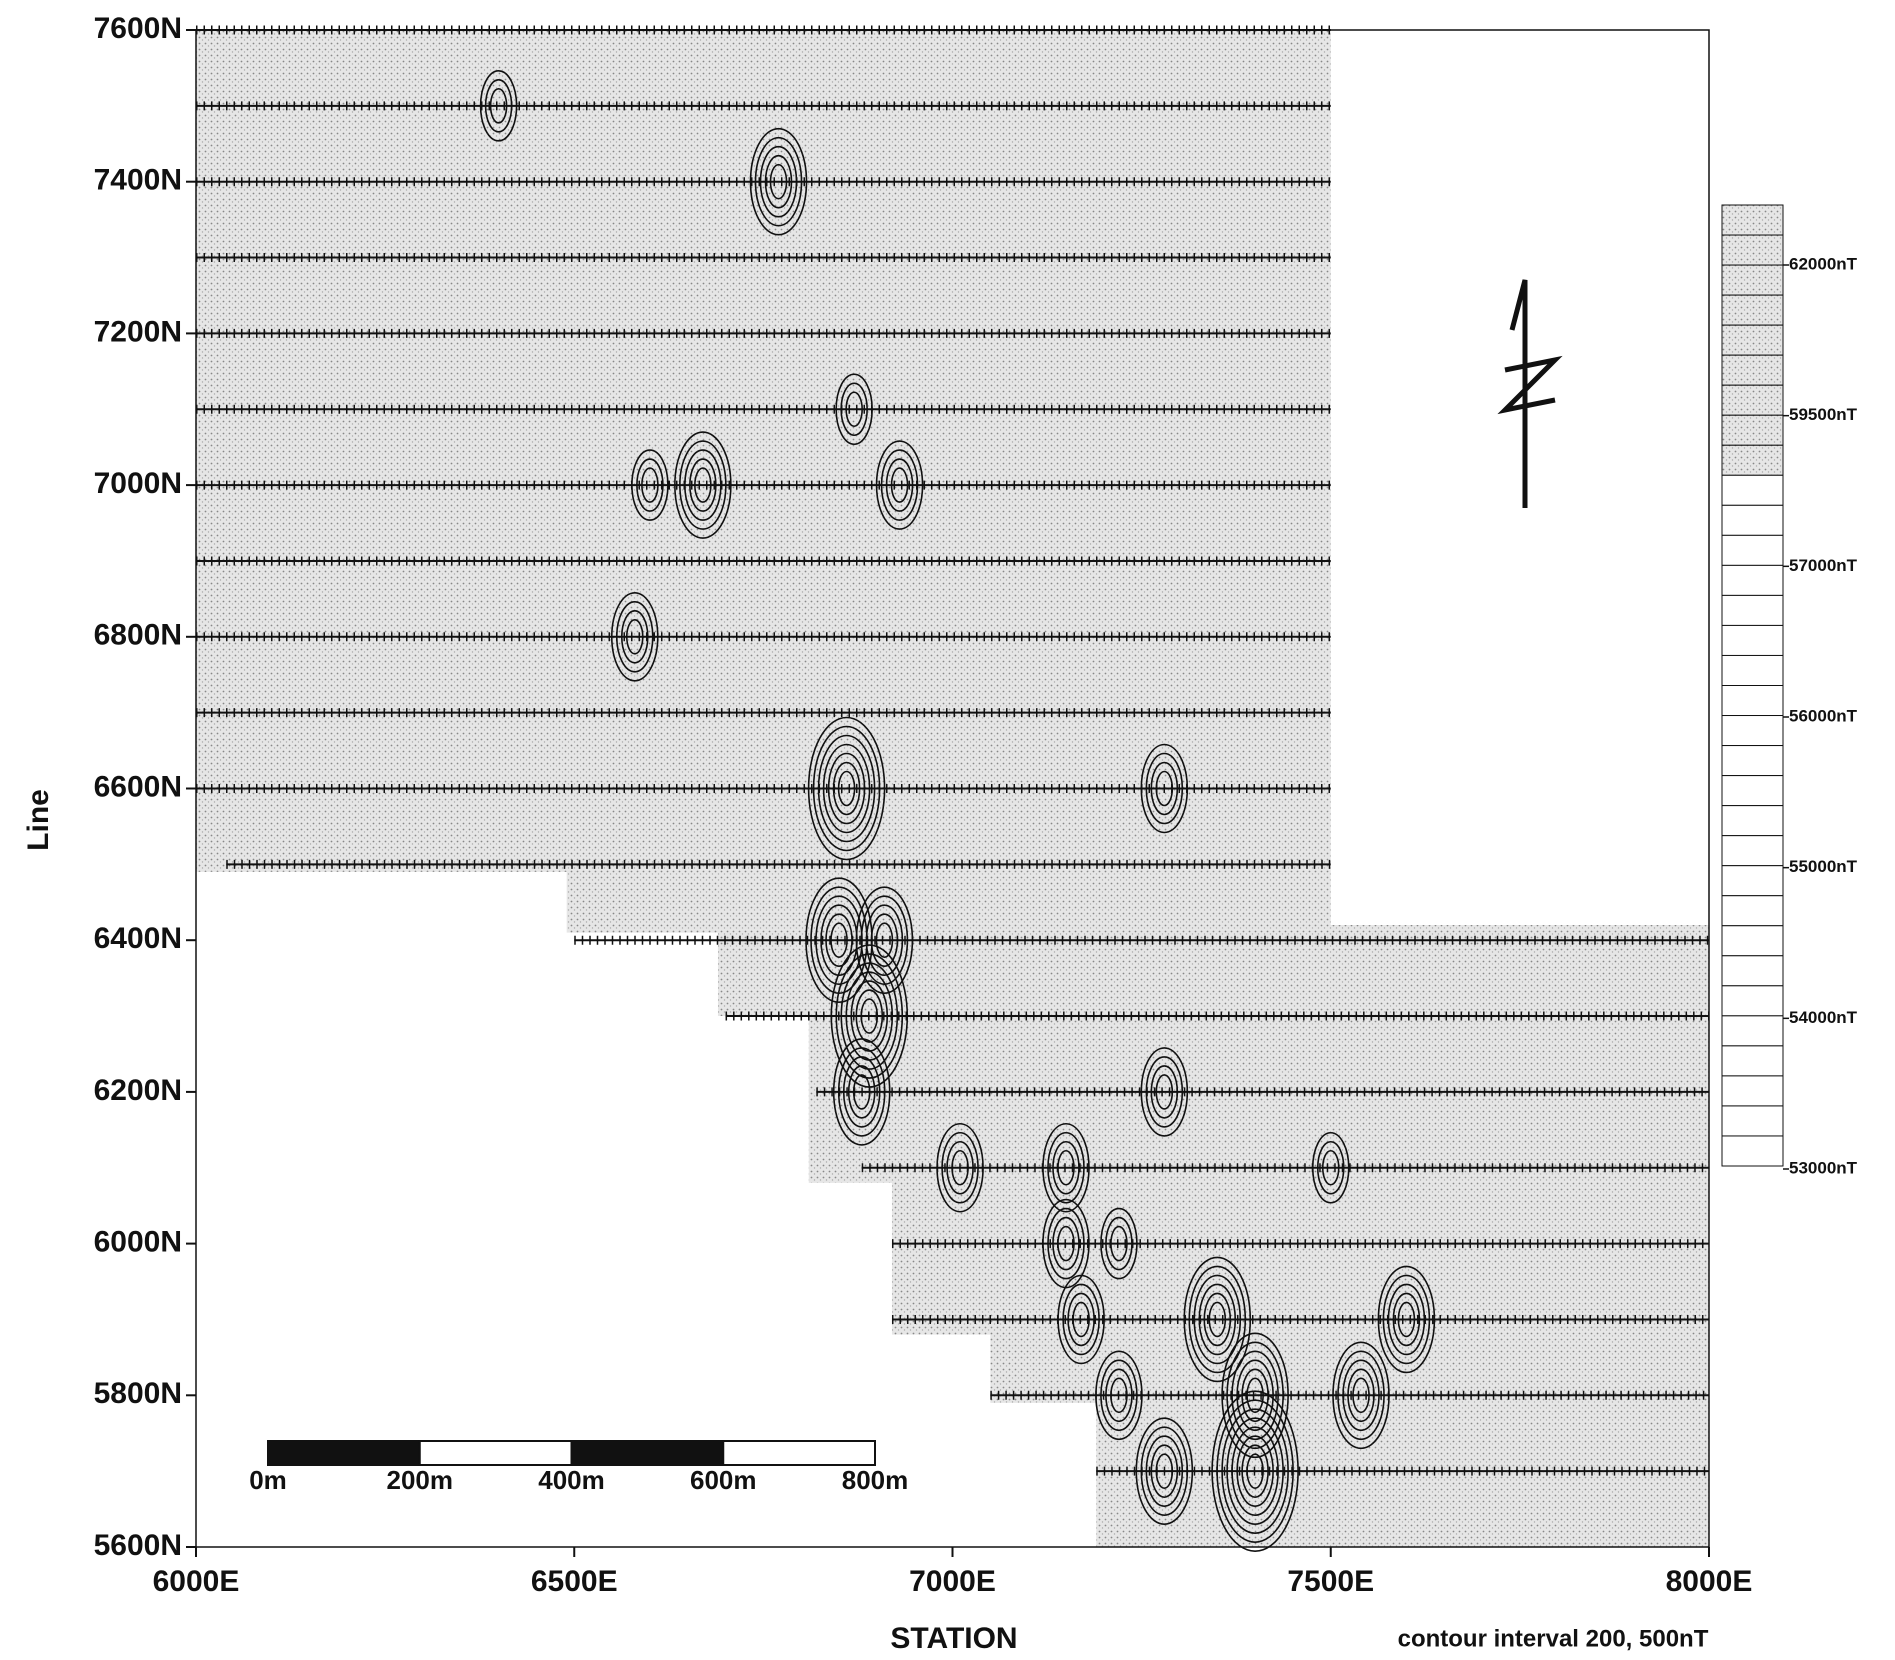 Image resolution: width=1895 pixels, height=1660 pixels. What do you see at coordinates (268, 1480) in the screenshot?
I see `scale-label: 0m` at bounding box center [268, 1480].